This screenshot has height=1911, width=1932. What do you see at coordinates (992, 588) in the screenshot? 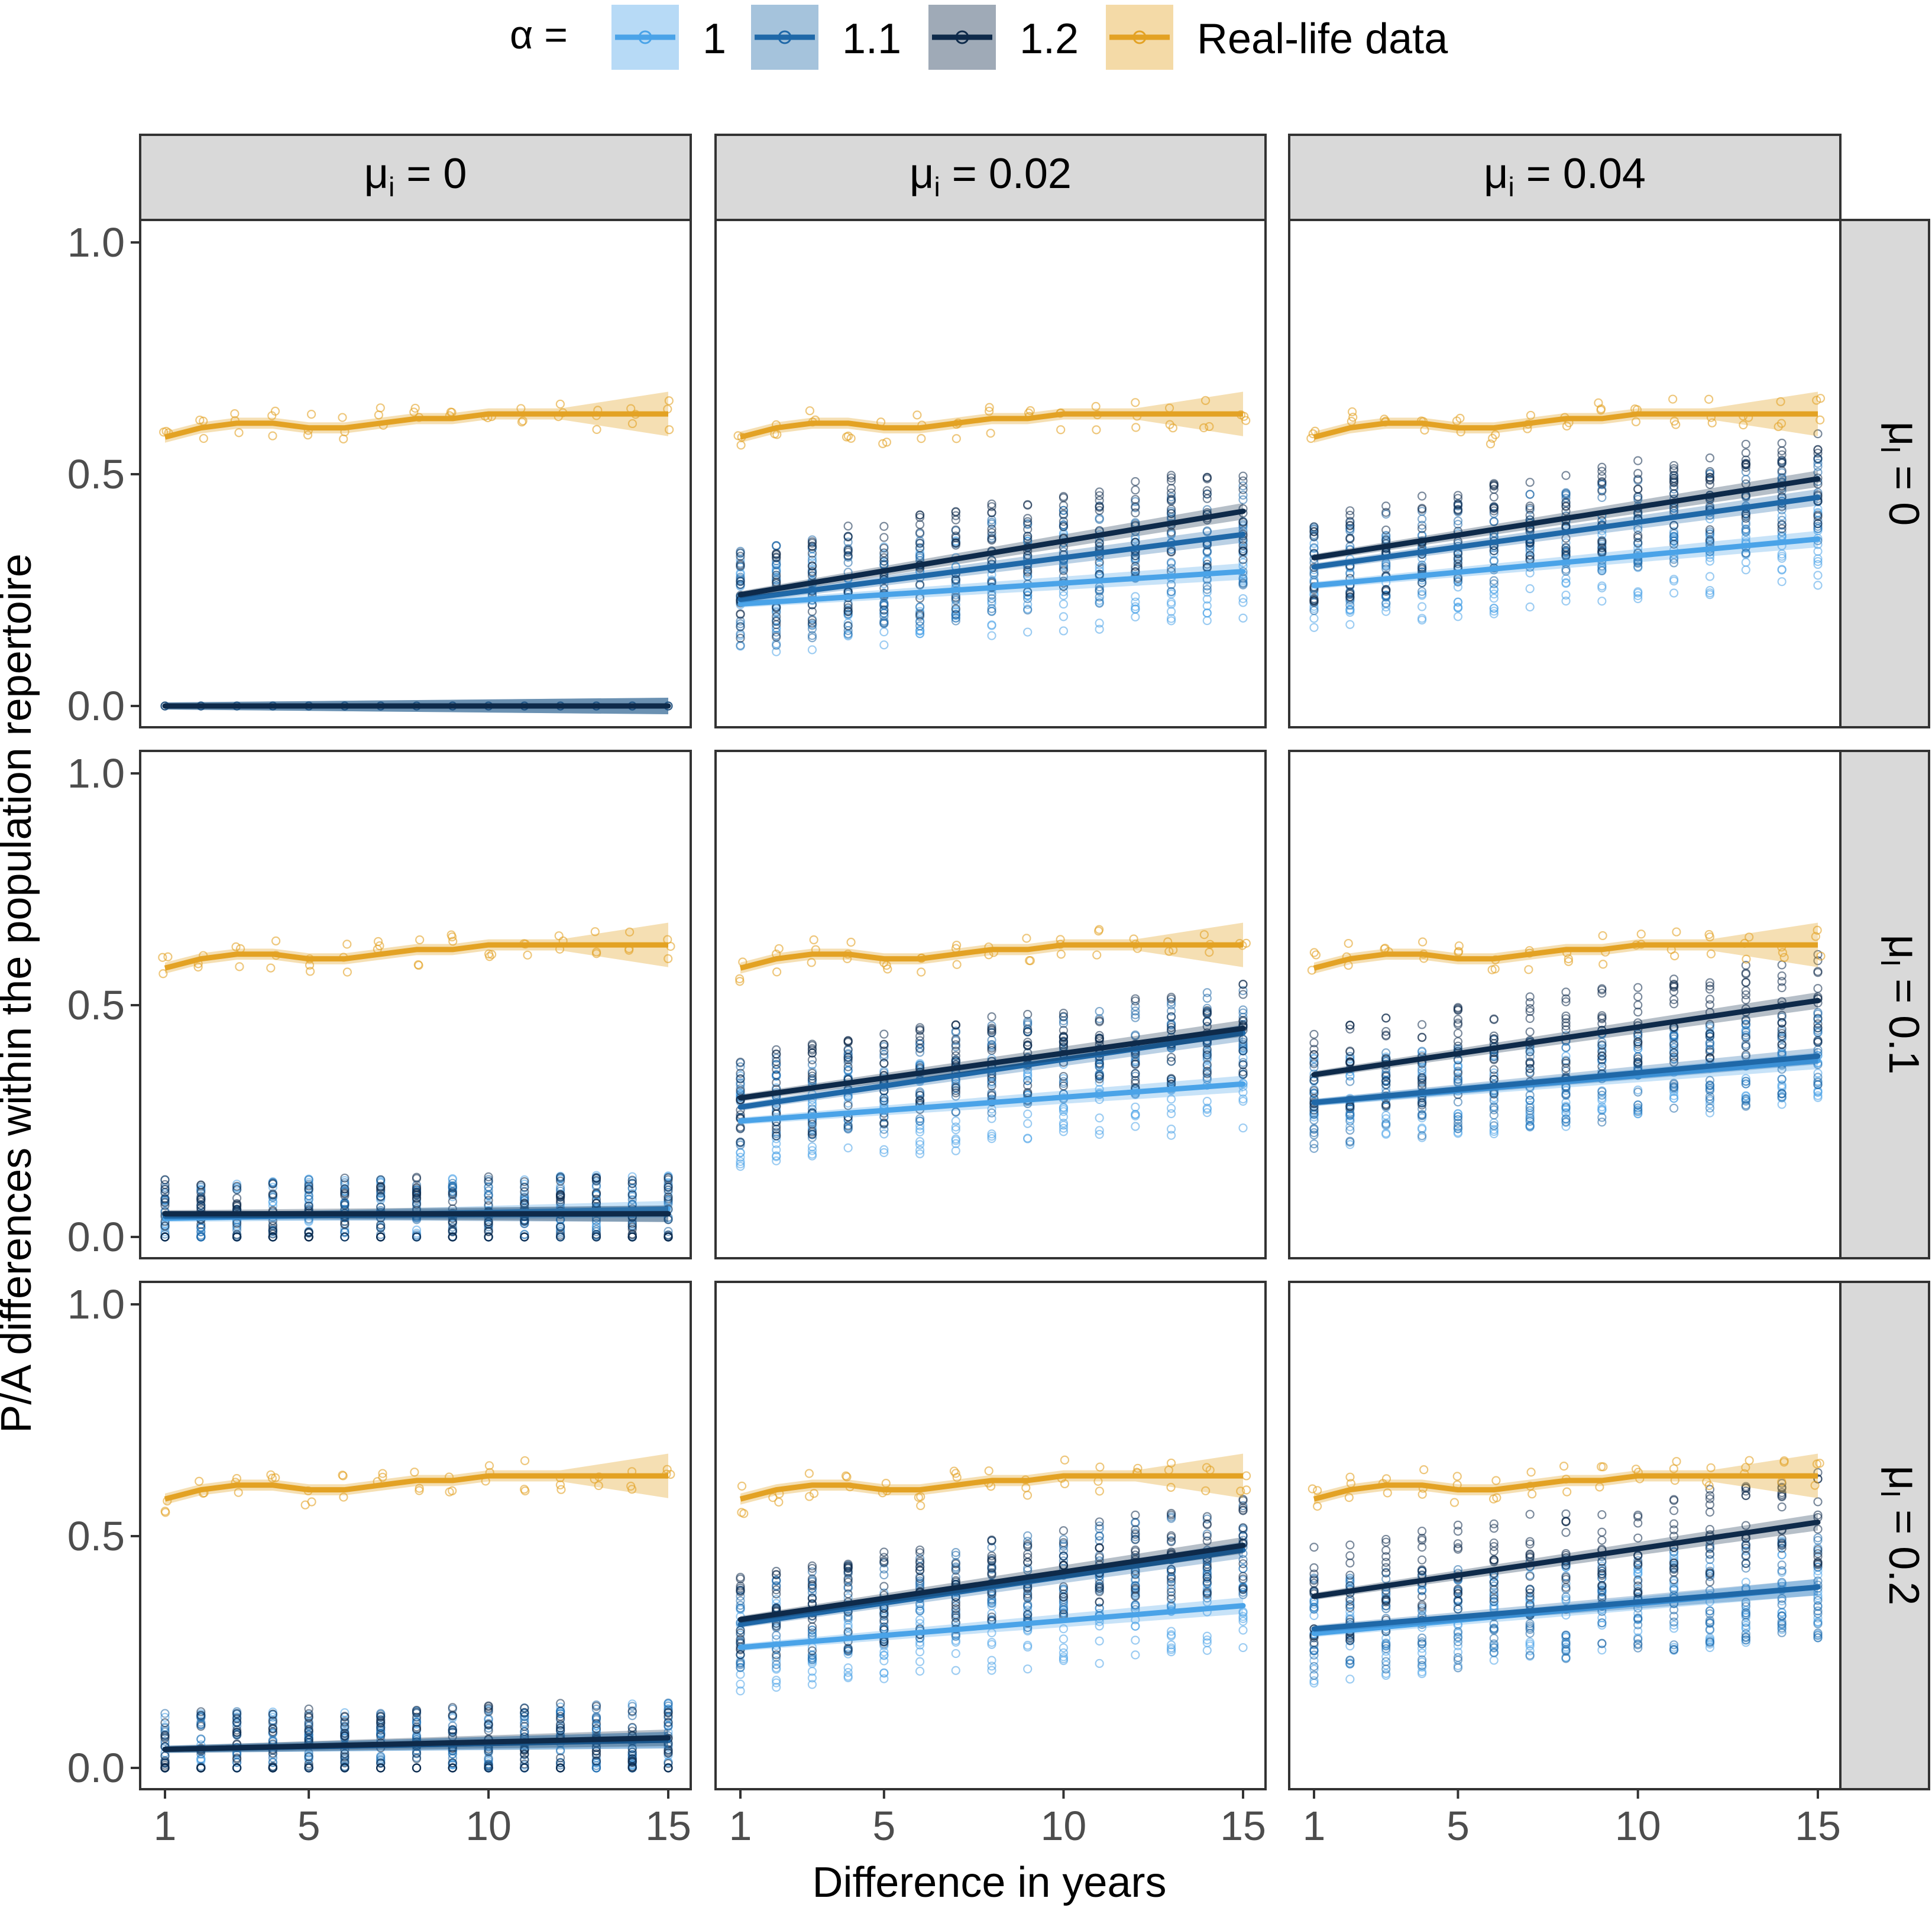
I see `trend-line` at bounding box center [992, 588].